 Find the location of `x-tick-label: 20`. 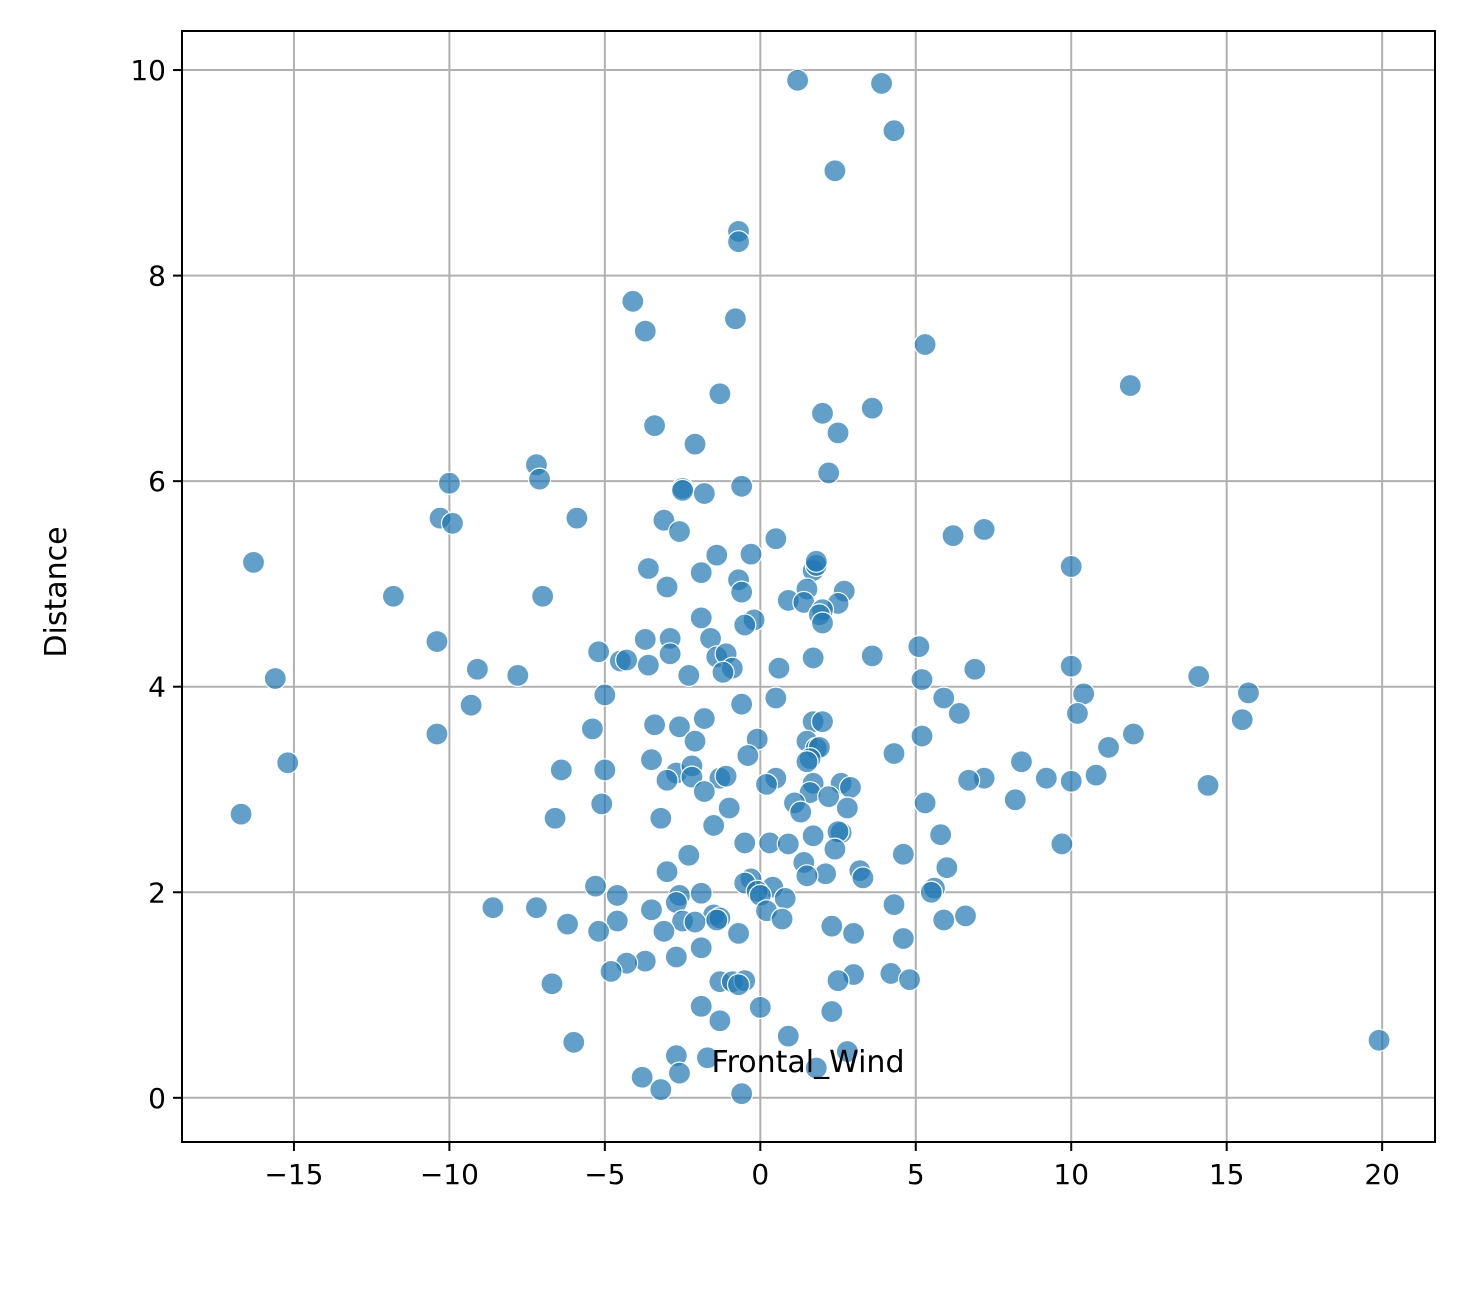

x-tick-label: 20 is located at coordinates (1382, 1174).